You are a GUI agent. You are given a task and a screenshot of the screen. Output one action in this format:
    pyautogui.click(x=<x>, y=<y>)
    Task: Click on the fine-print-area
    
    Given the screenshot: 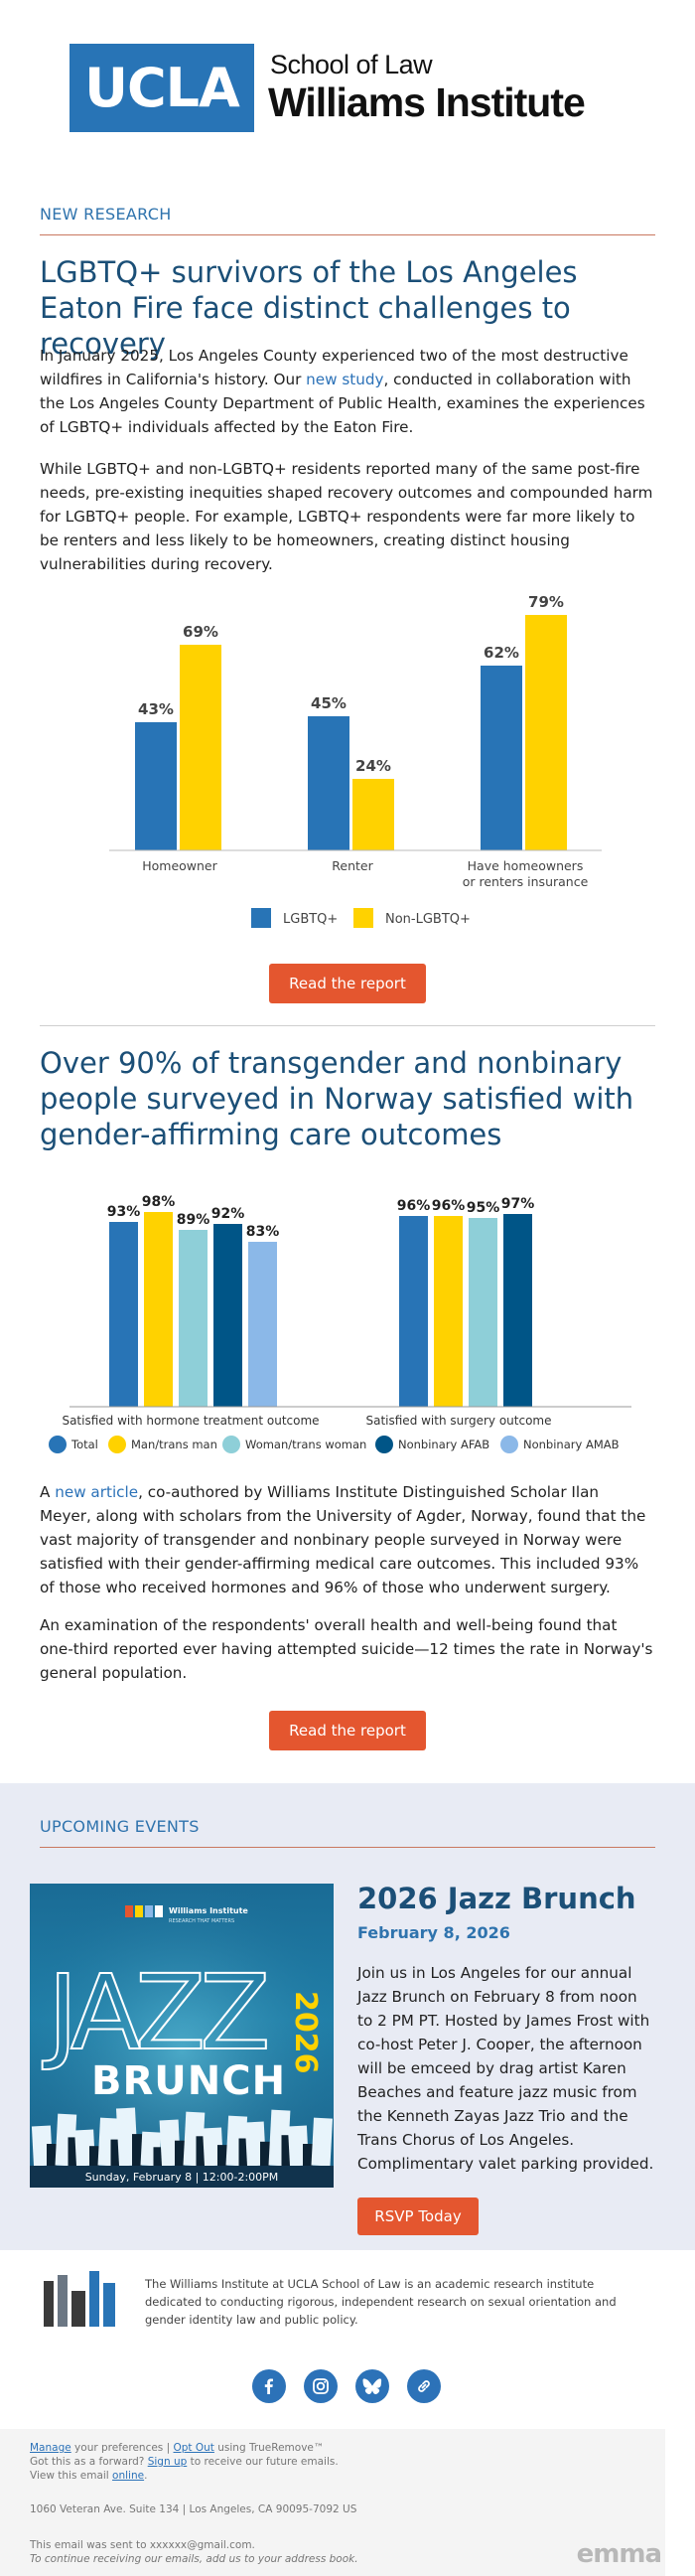 What is the action you would take?
    pyautogui.click(x=332, y=2502)
    